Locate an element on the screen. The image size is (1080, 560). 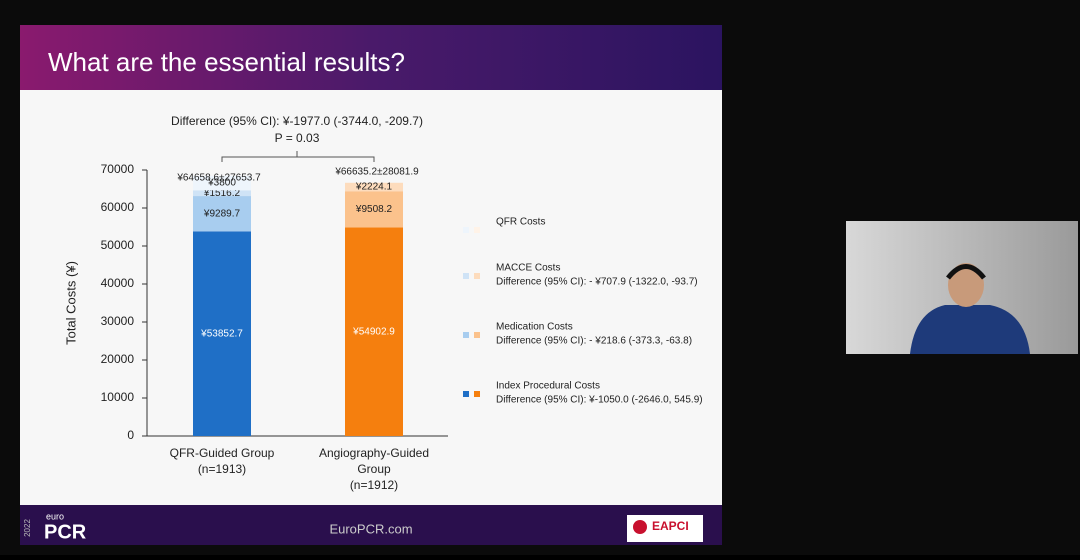
logo-small: euro is located at coordinates (55, 516).